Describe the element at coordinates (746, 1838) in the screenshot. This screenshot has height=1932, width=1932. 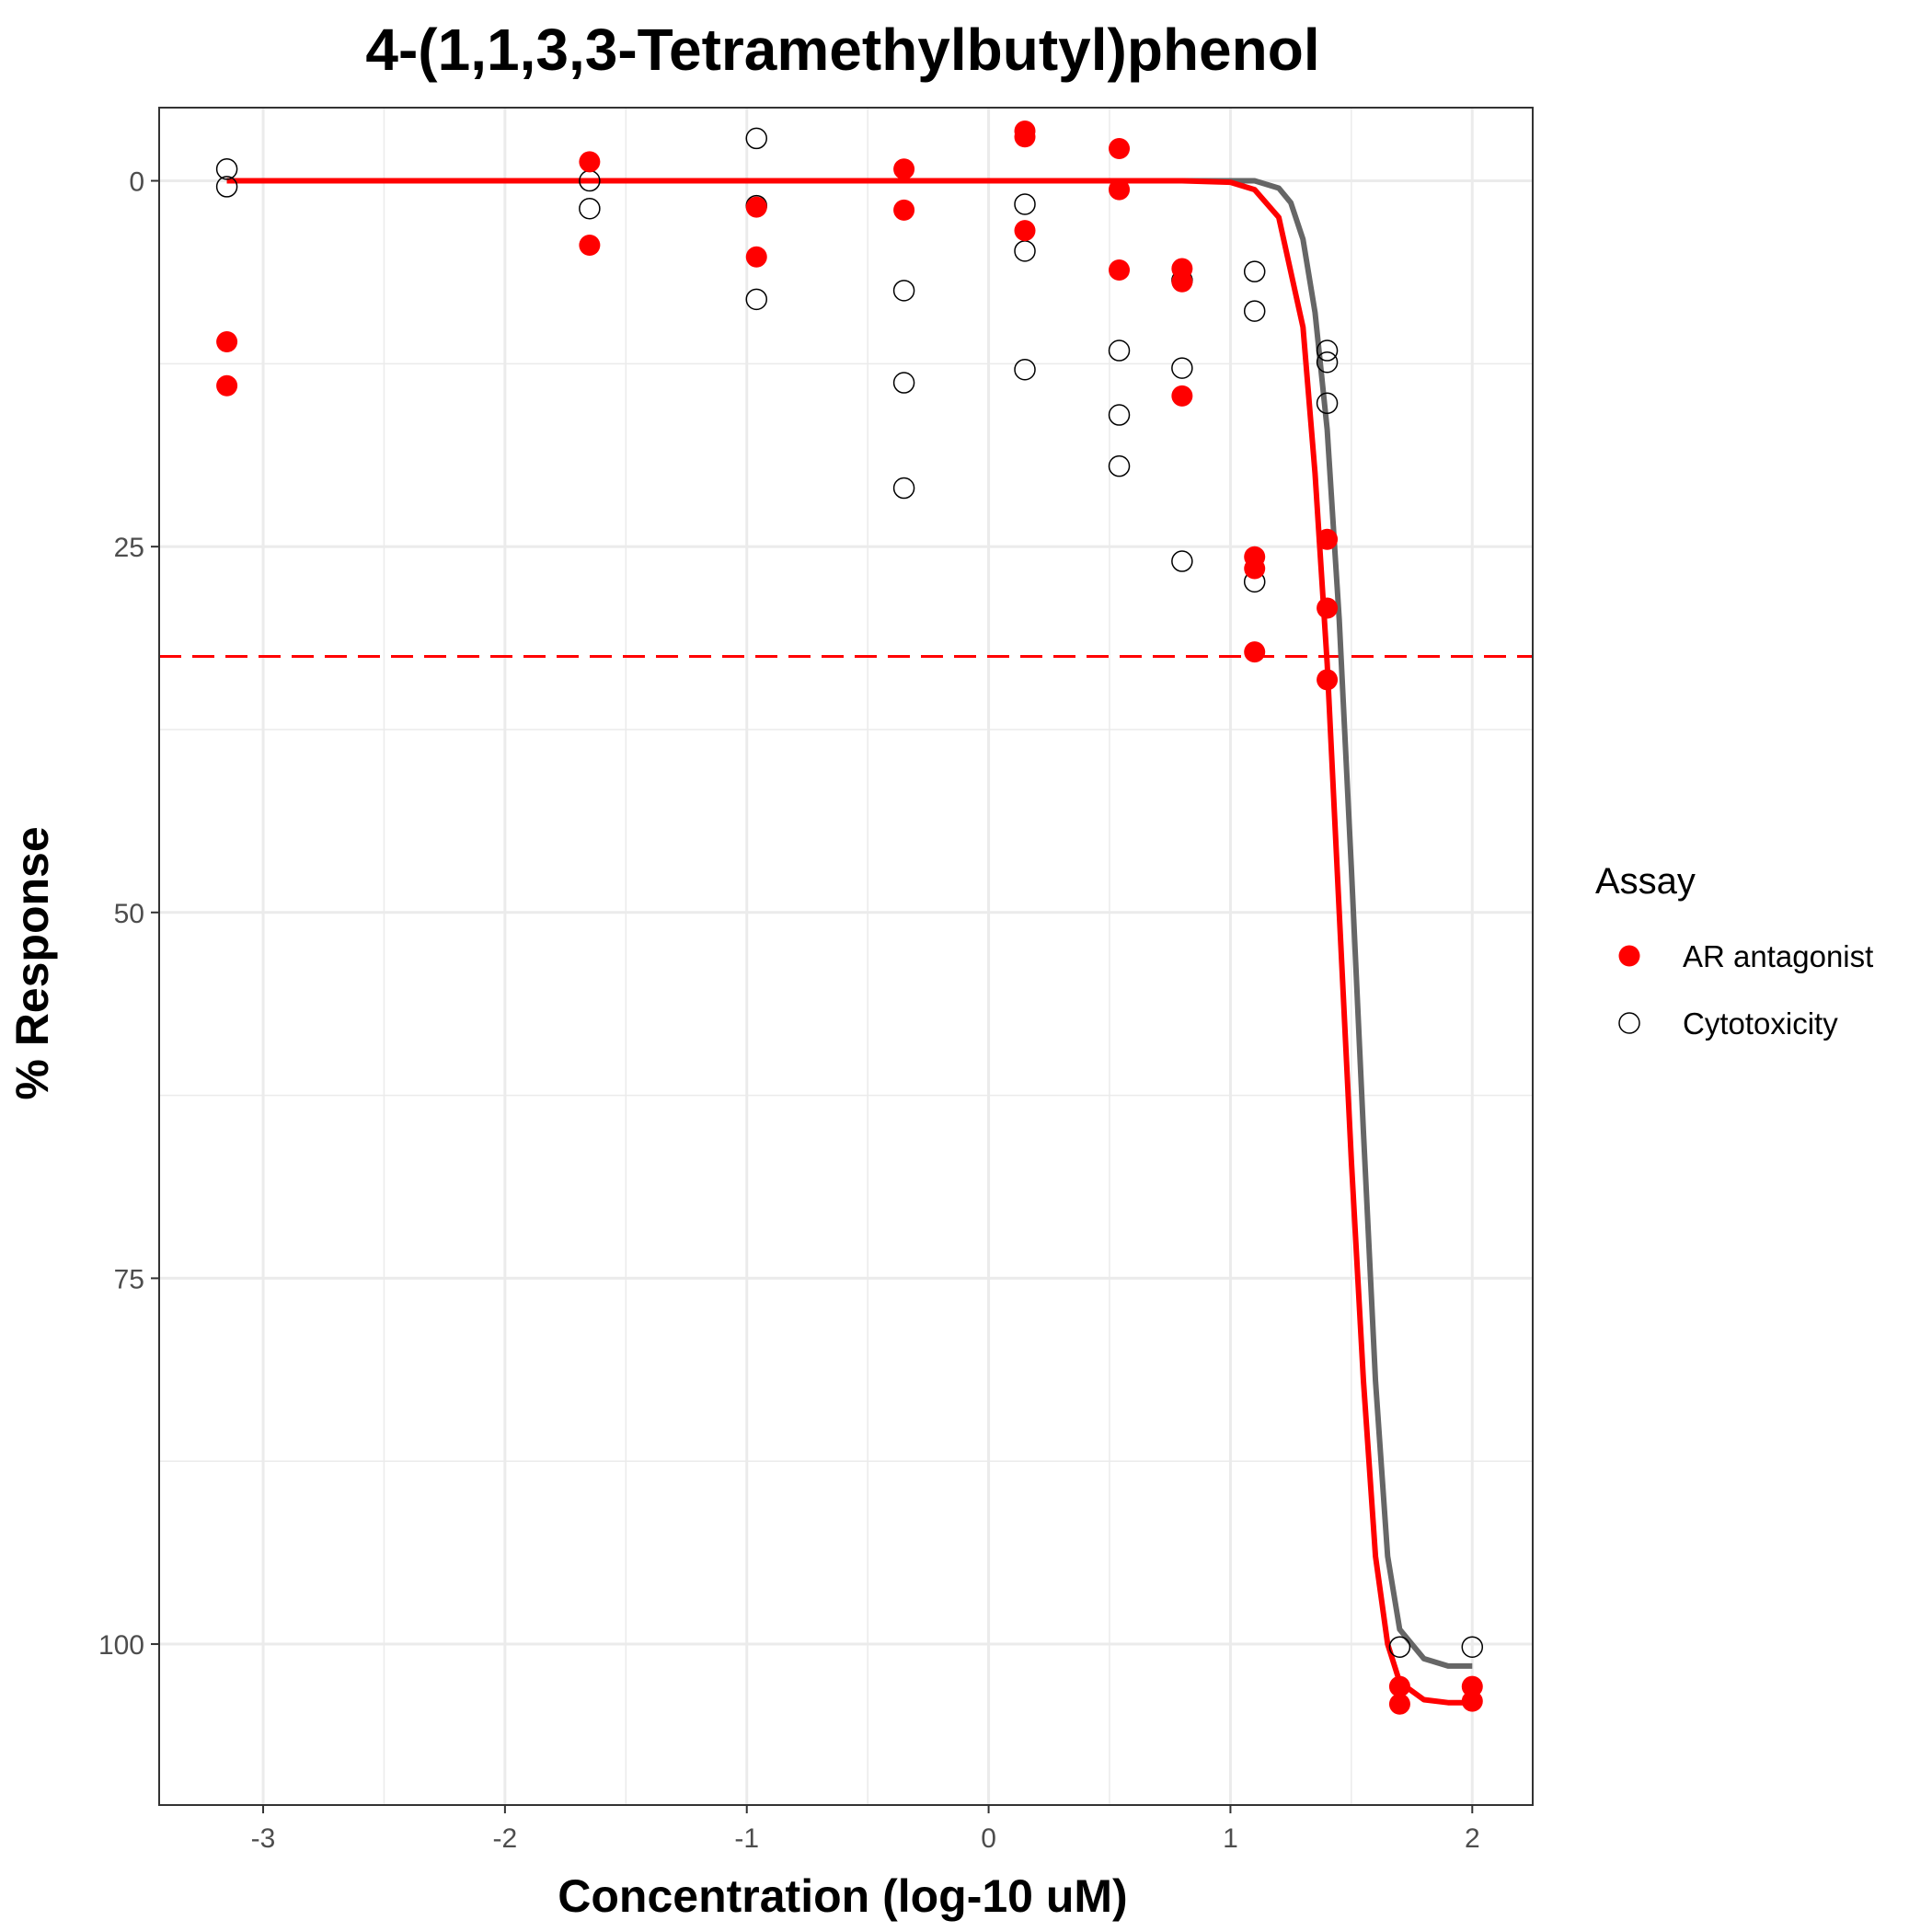
I see `x-tick-label: -1` at that location.